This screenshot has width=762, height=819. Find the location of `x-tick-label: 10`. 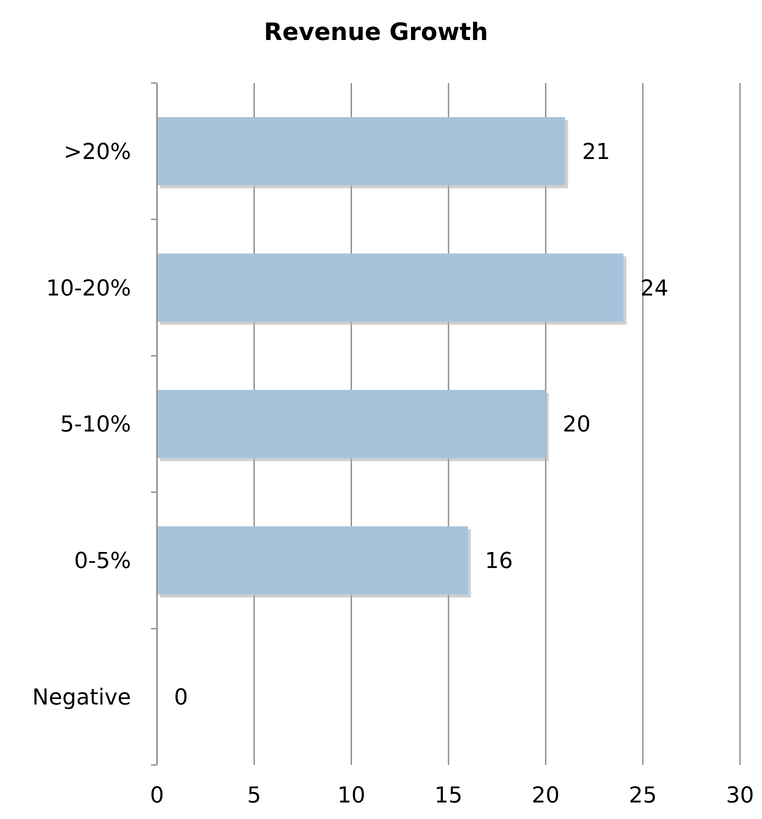

x-tick-label: 10 is located at coordinates (351, 796).